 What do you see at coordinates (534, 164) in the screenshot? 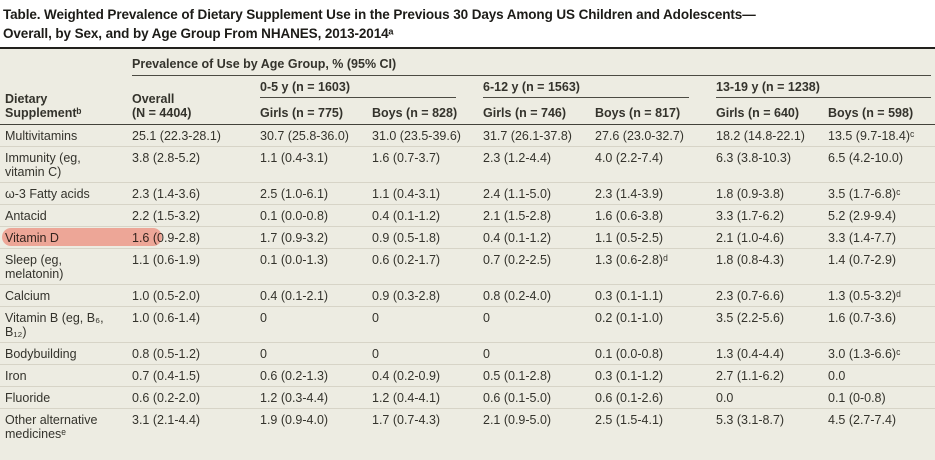
I see `cell: 2.3 (1.2-4.4)` at bounding box center [534, 164].